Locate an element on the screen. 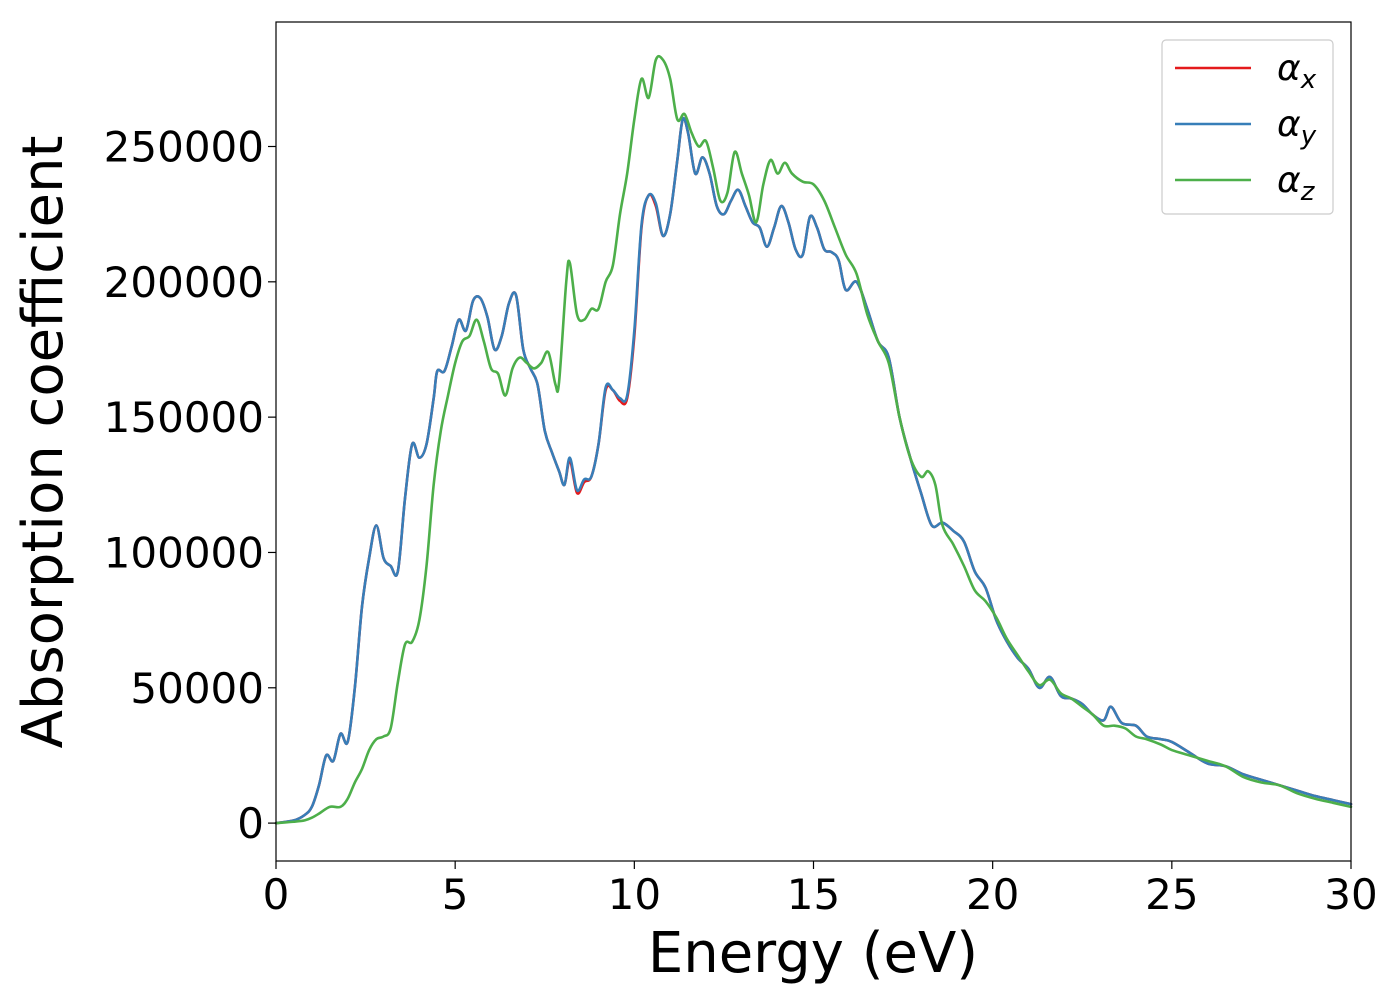  x-tick-label: 0 is located at coordinates (276, 894).